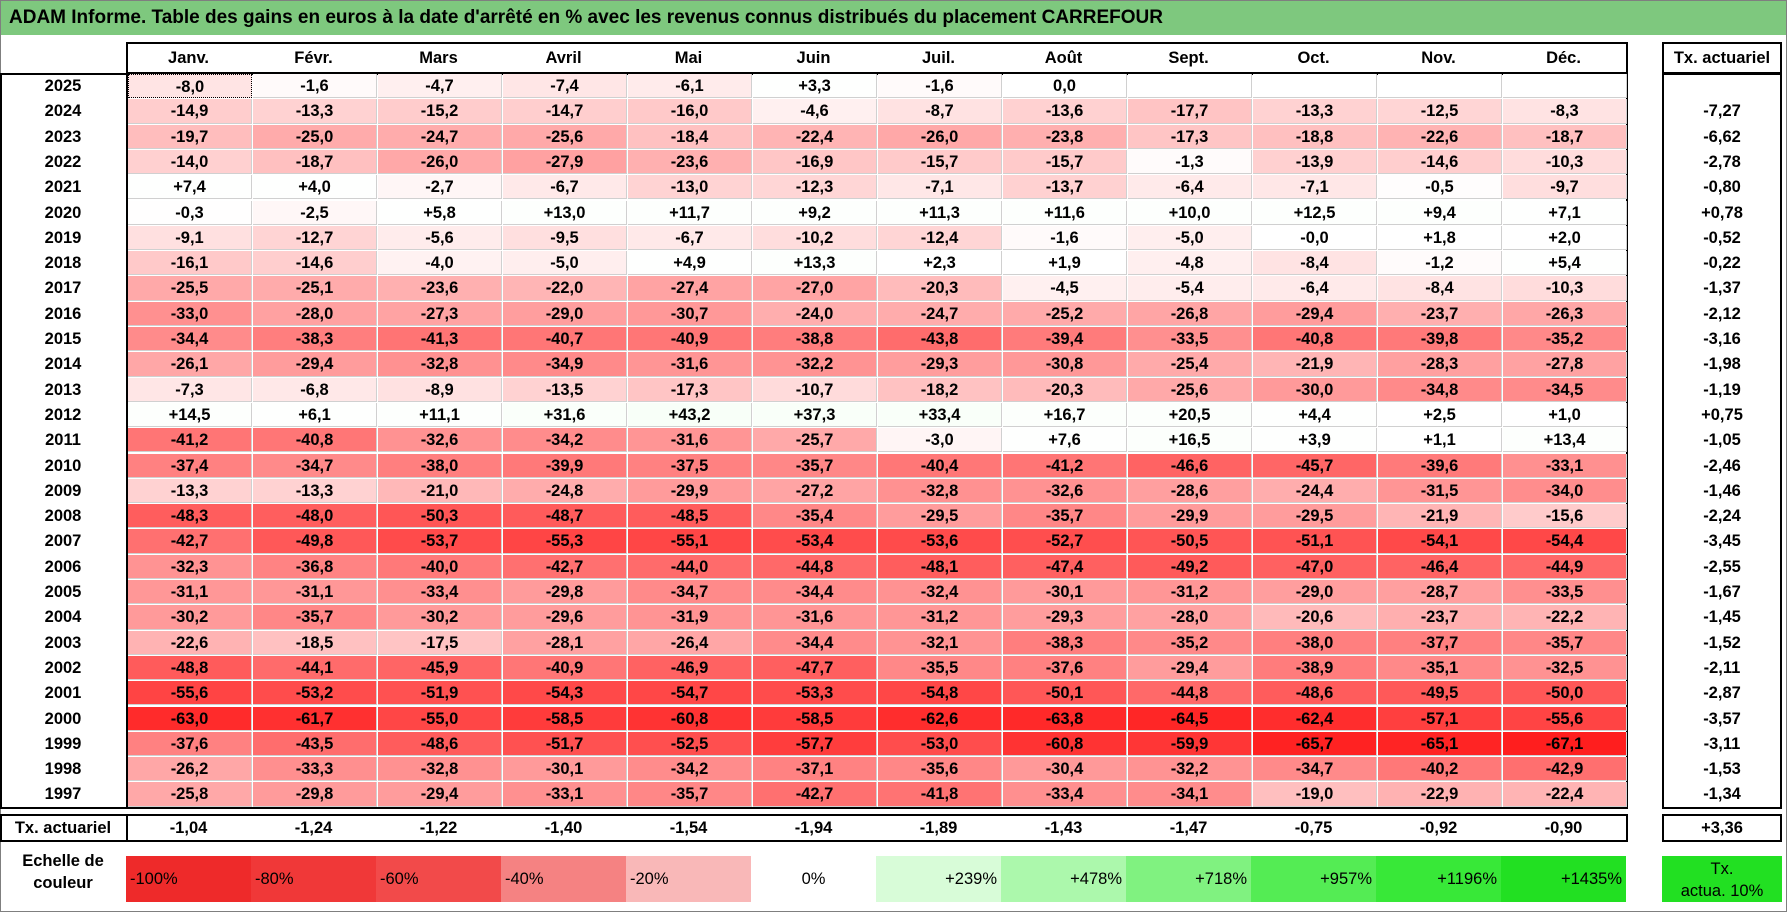  I want to click on heatmap-cell: -34,4, so click(815, 642).